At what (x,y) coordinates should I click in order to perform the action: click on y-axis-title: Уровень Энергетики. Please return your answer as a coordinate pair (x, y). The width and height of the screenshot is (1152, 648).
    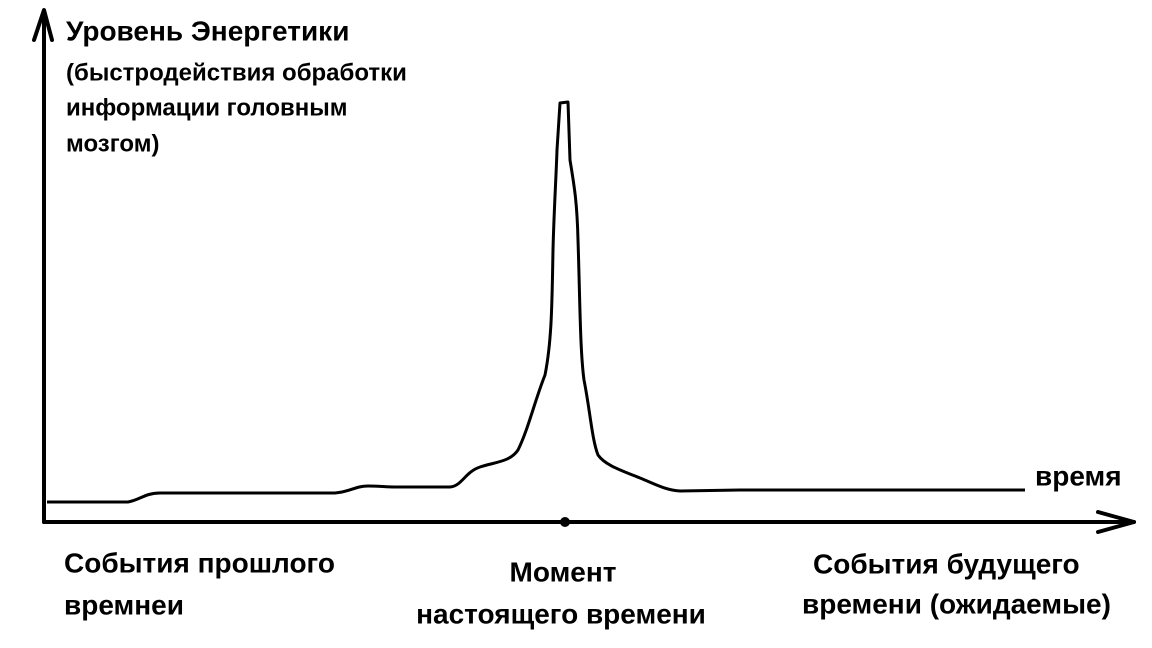
    Looking at the image, I should click on (207, 30).